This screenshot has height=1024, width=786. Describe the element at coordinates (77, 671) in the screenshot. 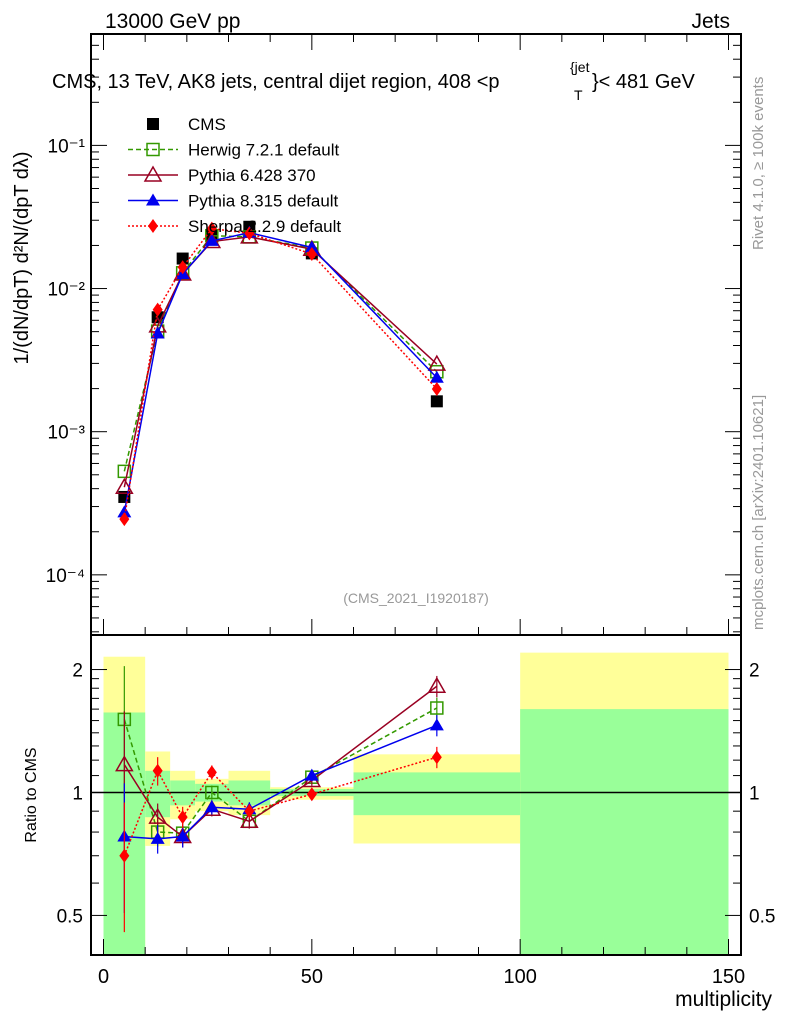

I see `ratio-y-tick-label: 2` at that location.